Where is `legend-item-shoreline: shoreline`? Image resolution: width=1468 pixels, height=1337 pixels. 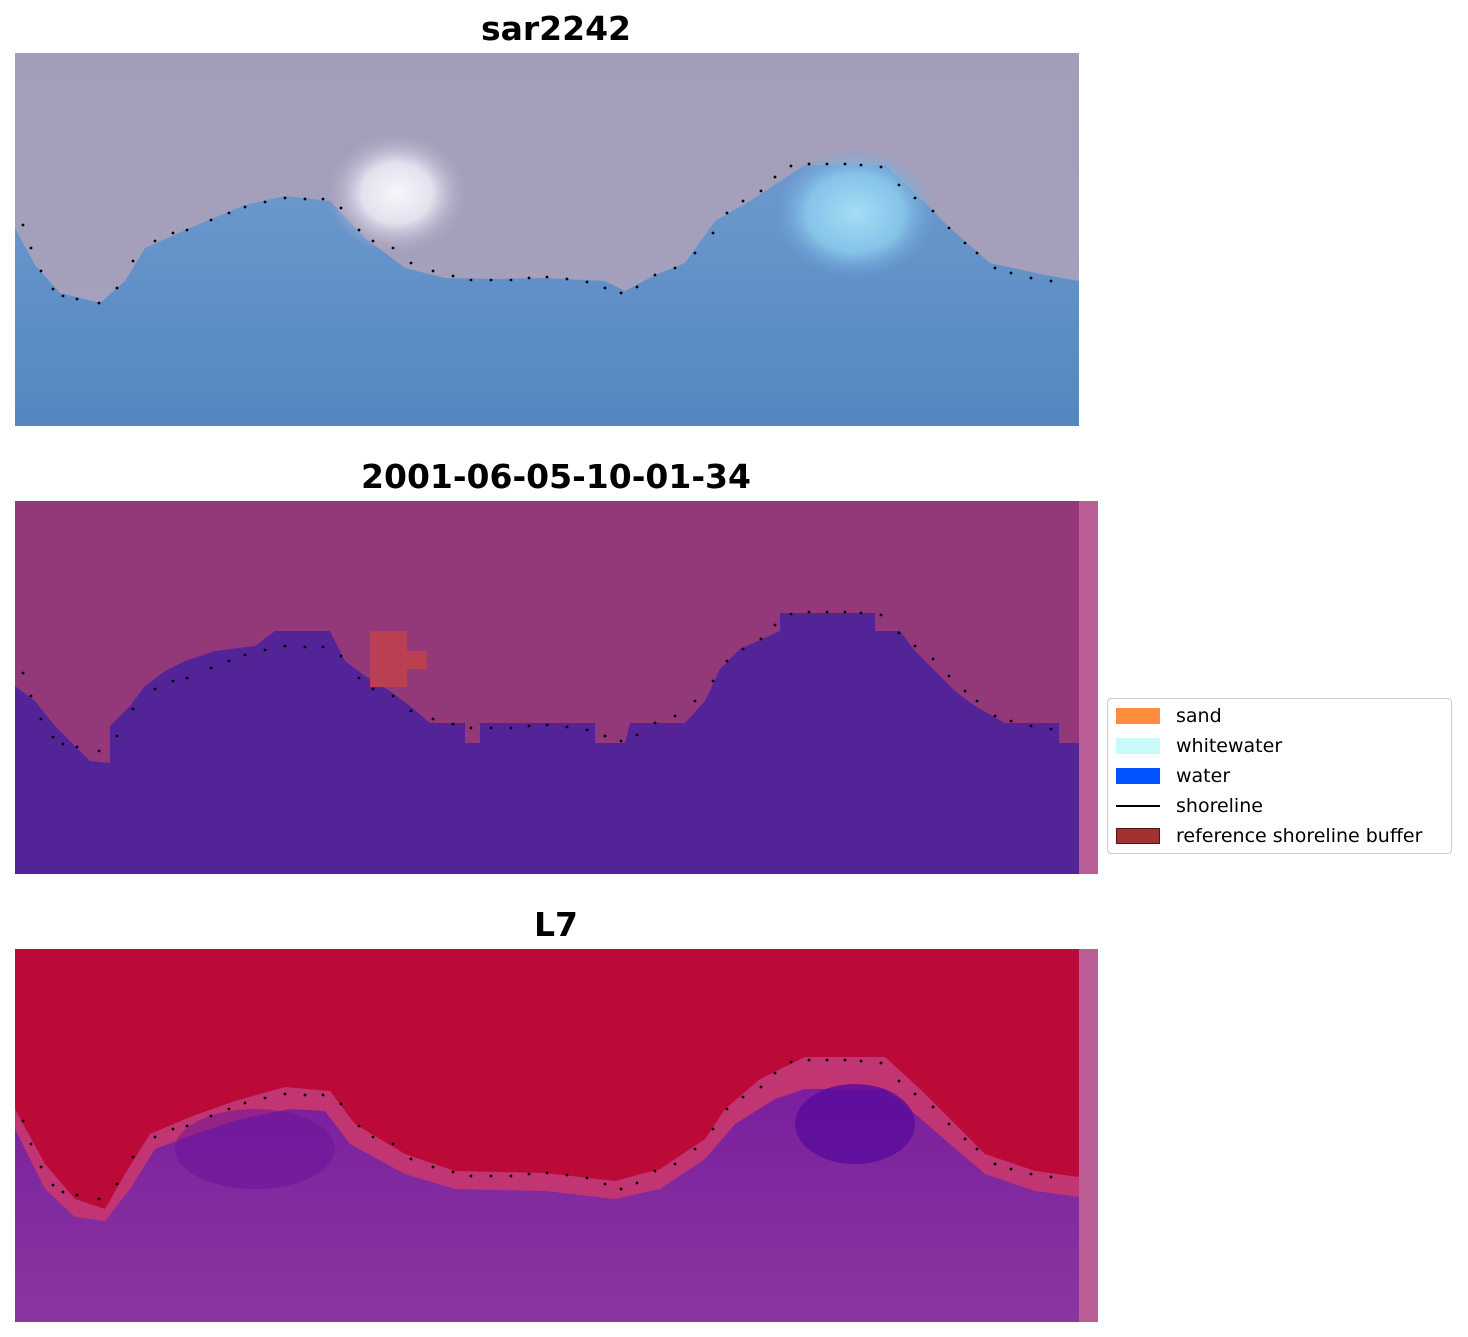 legend-item-shoreline: shoreline is located at coordinates (1189, 806).